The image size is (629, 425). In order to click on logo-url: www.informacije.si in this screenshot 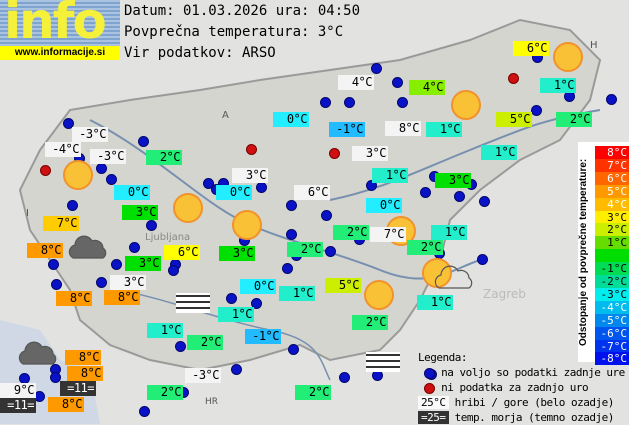, I will do `click(60, 53)`.